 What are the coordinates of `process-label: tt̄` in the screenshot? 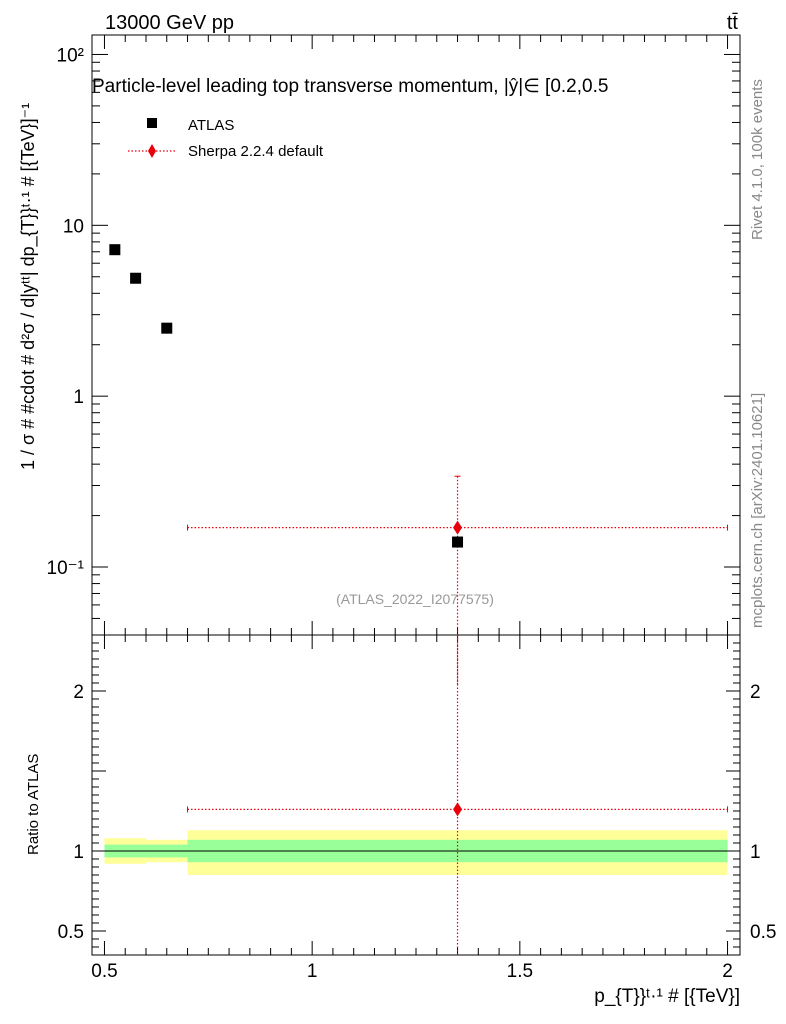 It's located at (733, 23).